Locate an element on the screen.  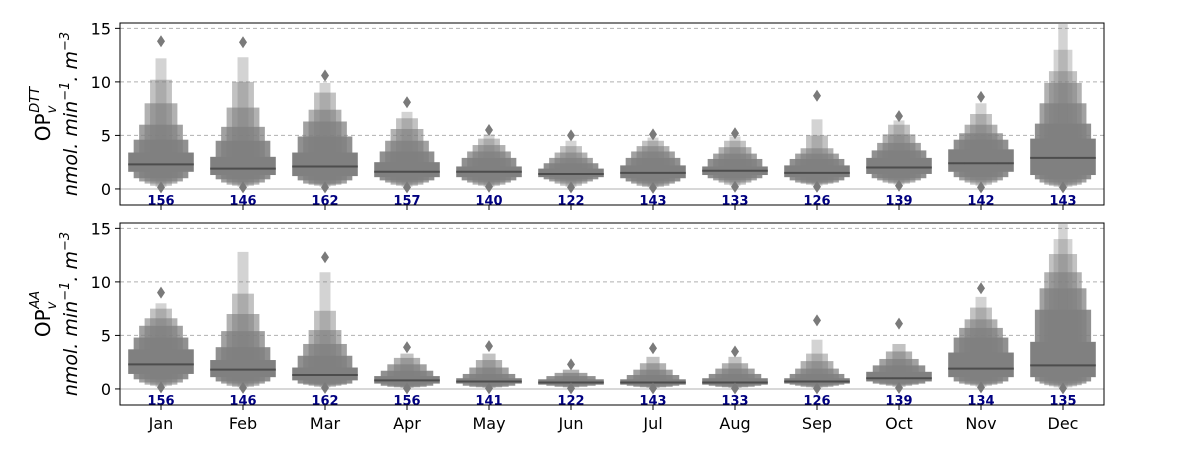
boxen-mar: 162 is located at coordinates (325, 139).